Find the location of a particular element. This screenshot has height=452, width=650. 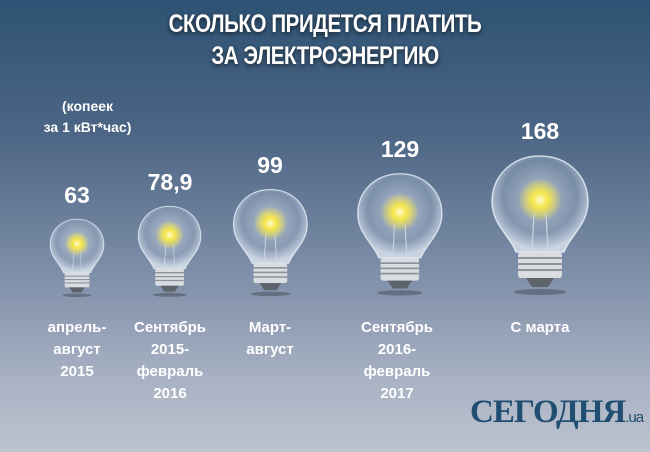

value-label: 168 is located at coordinates (540, 131).